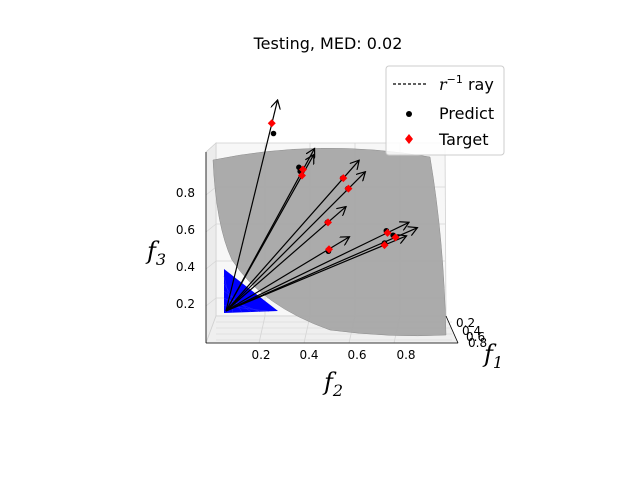 The width and height of the screenshot is (640, 480). I want to click on legend-predict-symbol, so click(409, 114).